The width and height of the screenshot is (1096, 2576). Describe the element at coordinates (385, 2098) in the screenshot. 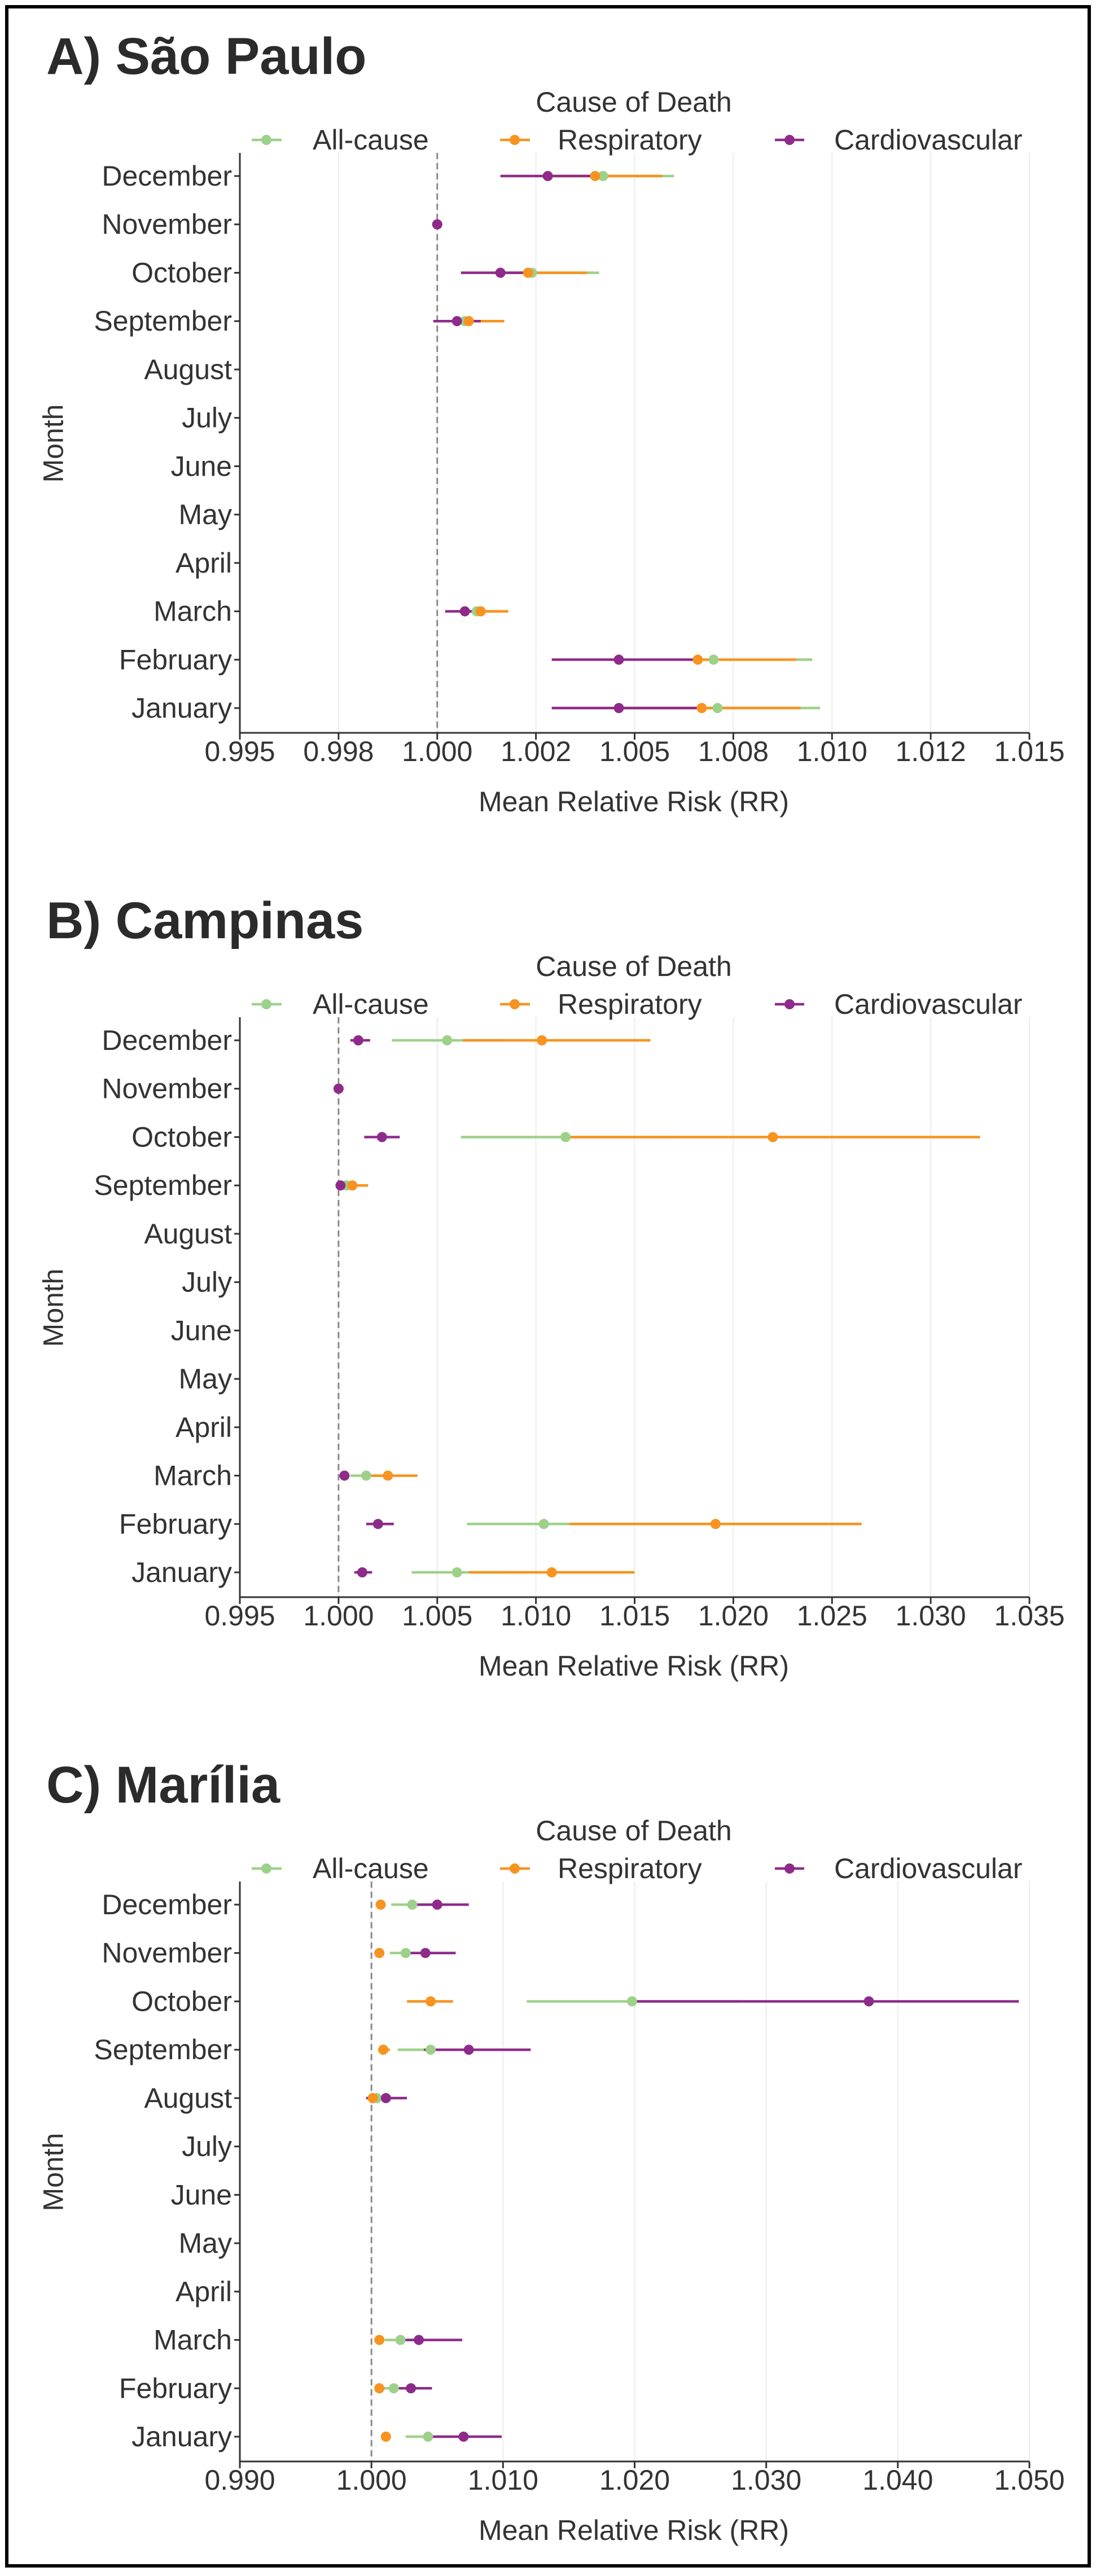

I see `cardiovascular-point-august` at that location.